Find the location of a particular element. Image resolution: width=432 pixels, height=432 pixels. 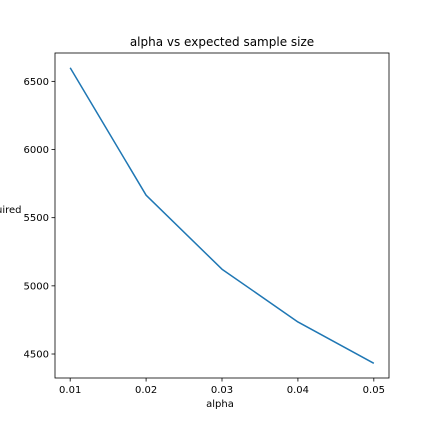

y-tick-label: 5000 is located at coordinates (36, 286).